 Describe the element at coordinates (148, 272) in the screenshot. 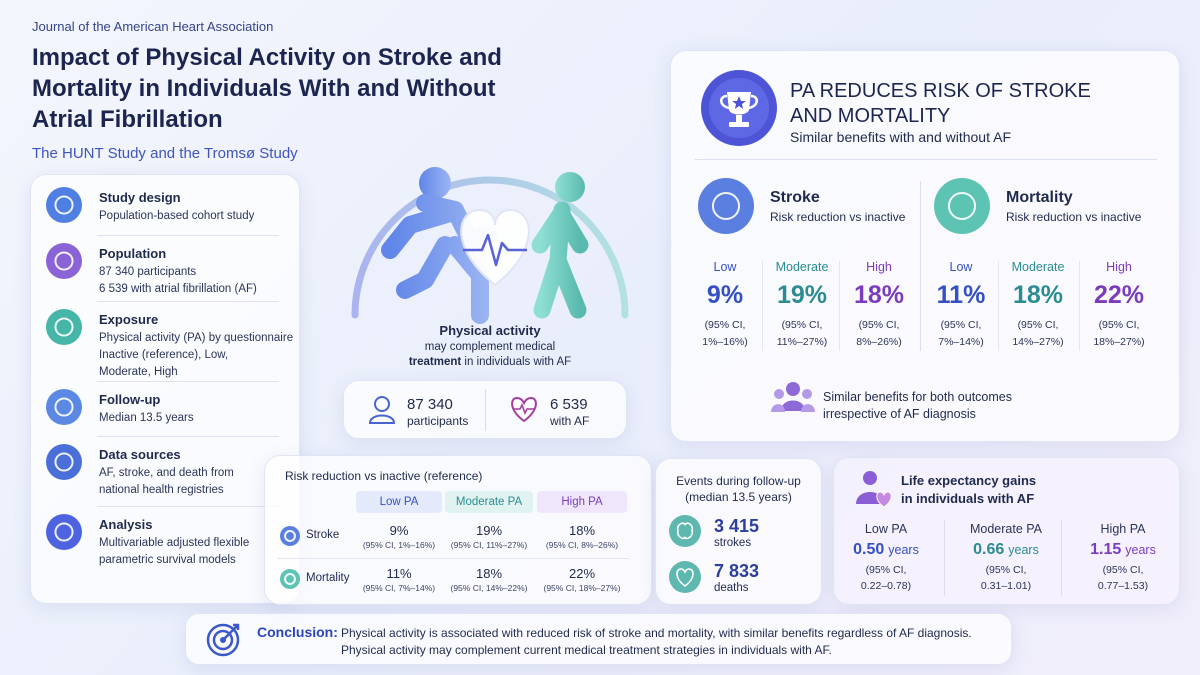

I see `info-line: 87 340 participants` at that location.